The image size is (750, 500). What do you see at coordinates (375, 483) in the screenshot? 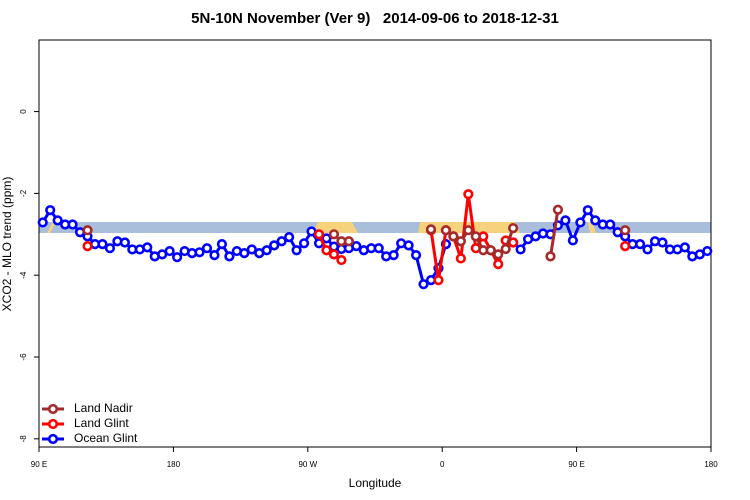
I see `x-axis-label: Longitude` at bounding box center [375, 483].